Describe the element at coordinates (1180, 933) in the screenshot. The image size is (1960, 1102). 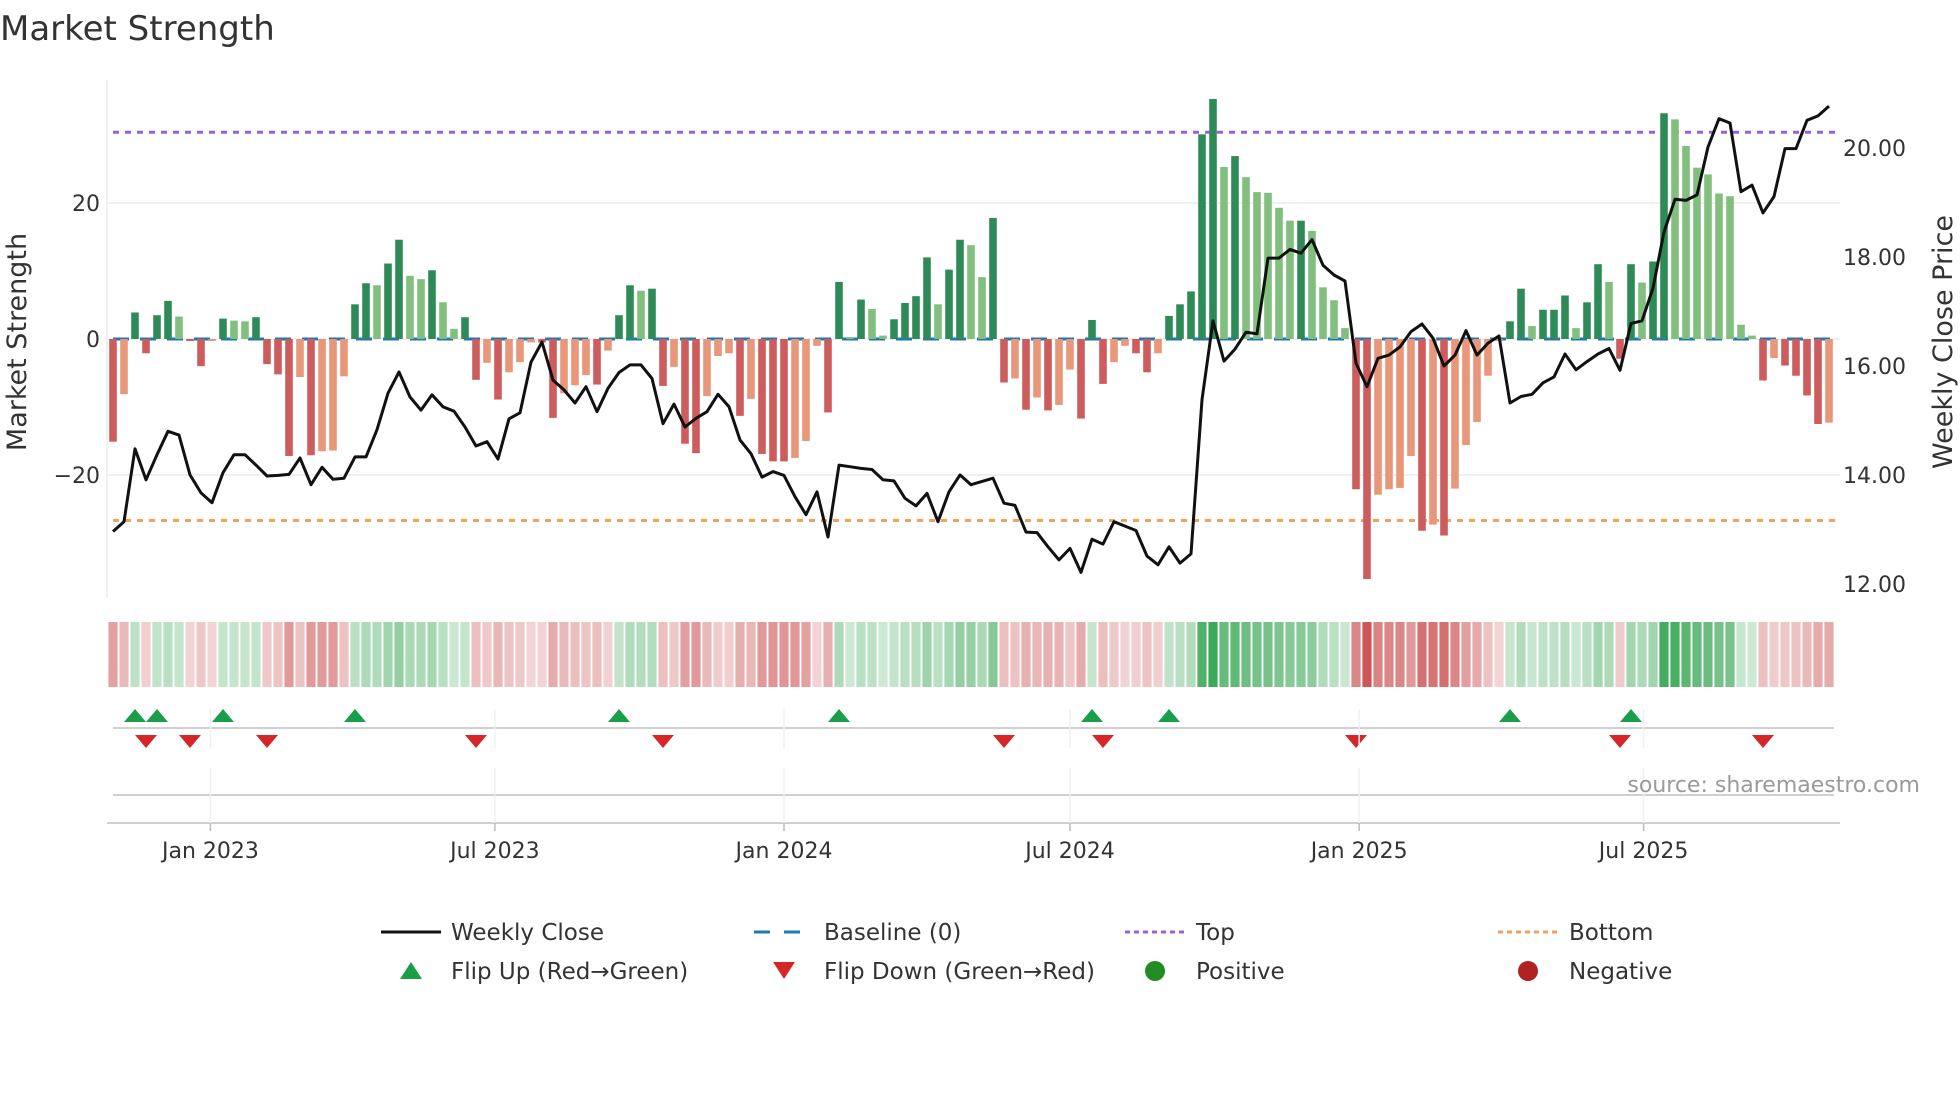
I see `legend-item-top: Top` at that location.